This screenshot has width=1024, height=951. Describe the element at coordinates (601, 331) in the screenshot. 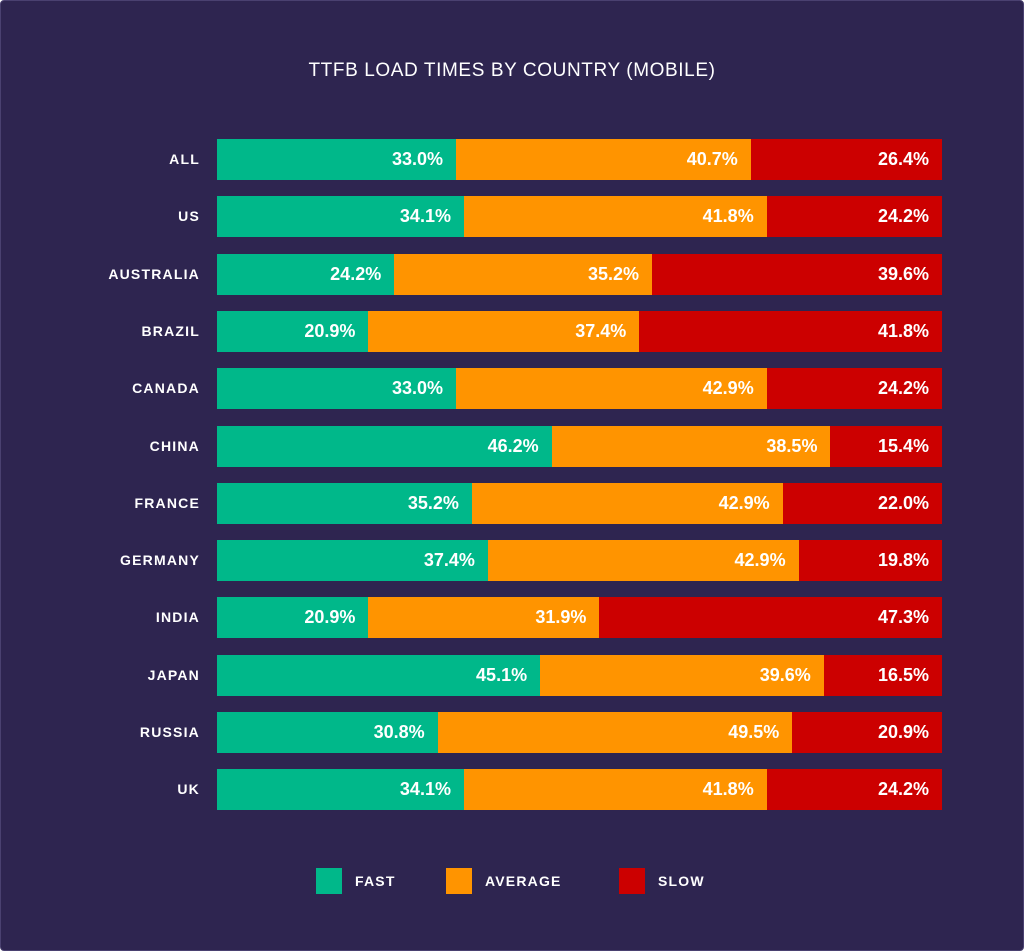

I see `data-label-average: 37.4%` at that location.